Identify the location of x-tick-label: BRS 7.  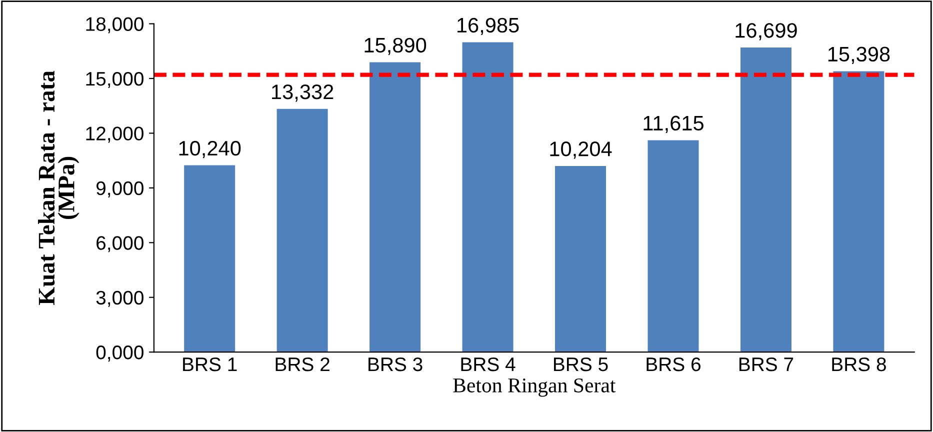
(766, 364).